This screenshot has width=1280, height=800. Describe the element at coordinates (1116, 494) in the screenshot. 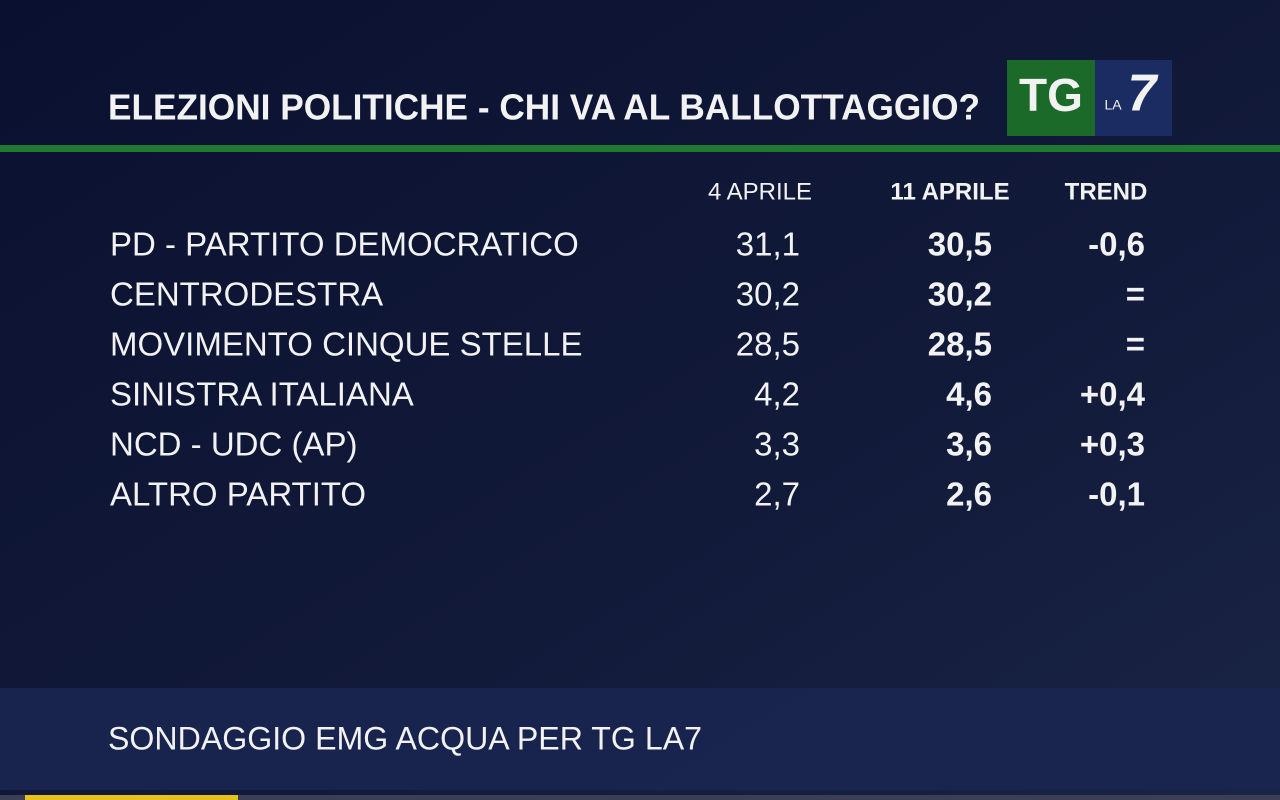

I see `cell-value: -0,1` at that location.